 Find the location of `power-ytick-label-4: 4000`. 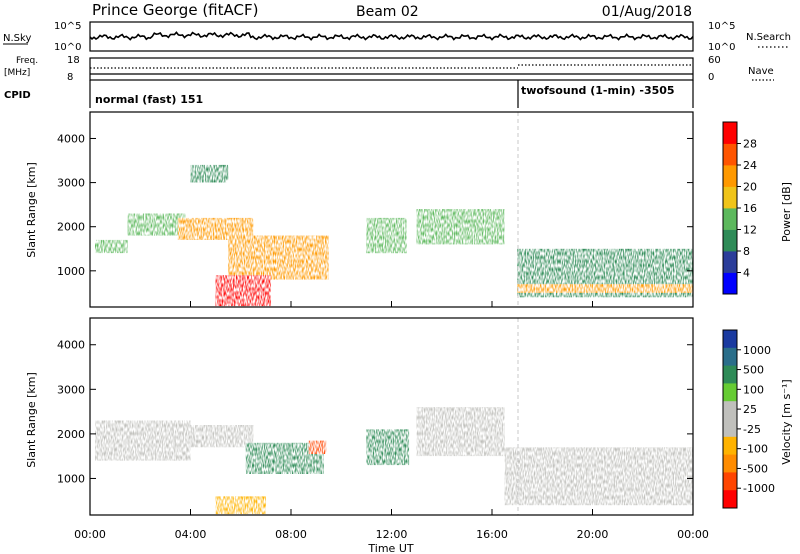

power-ytick-label-4: 4000 is located at coordinates (71, 138).